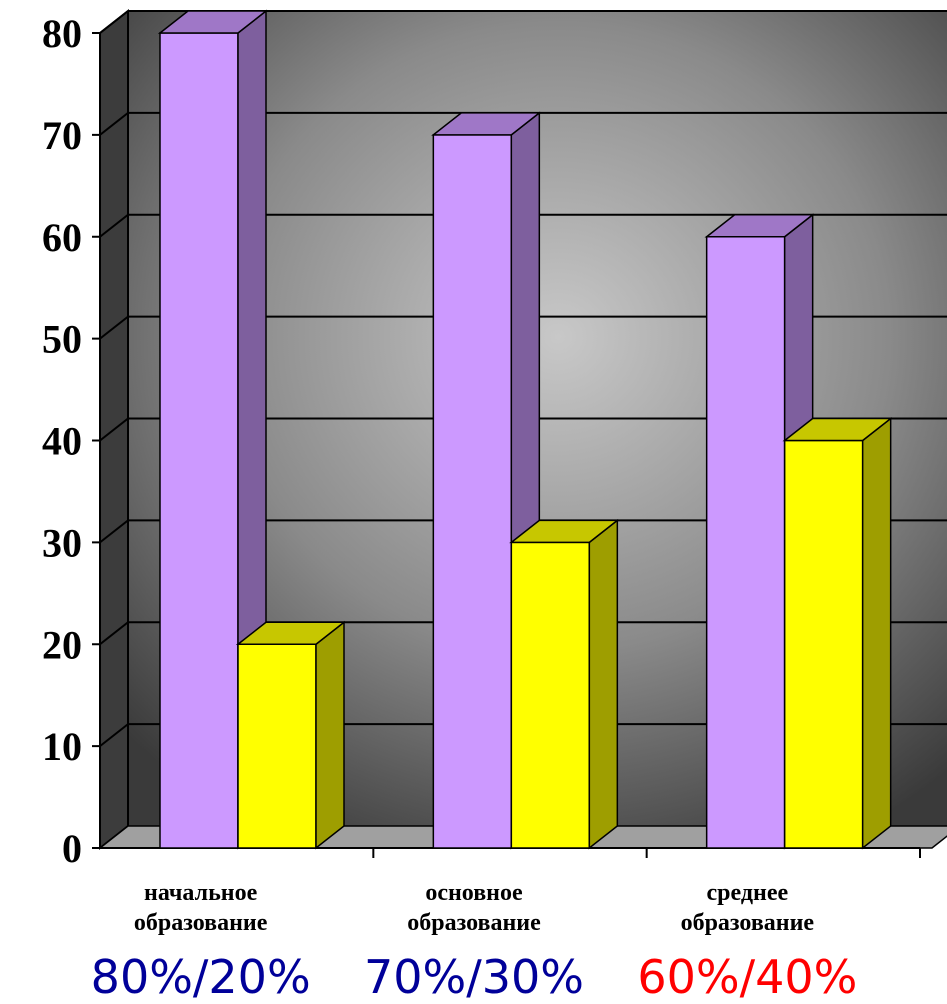 The height and width of the screenshot is (1004, 947). What do you see at coordinates (62, 441) in the screenshot?
I see `y-tick-label: 40` at bounding box center [62, 441].